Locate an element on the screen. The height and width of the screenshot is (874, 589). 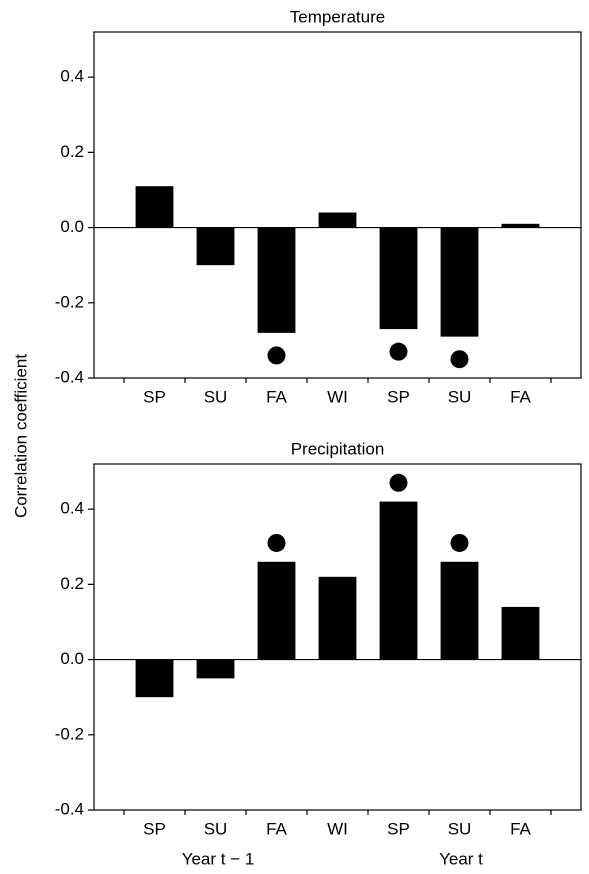
y-axis-label: Correlation coefficient is located at coordinates (20, 436).